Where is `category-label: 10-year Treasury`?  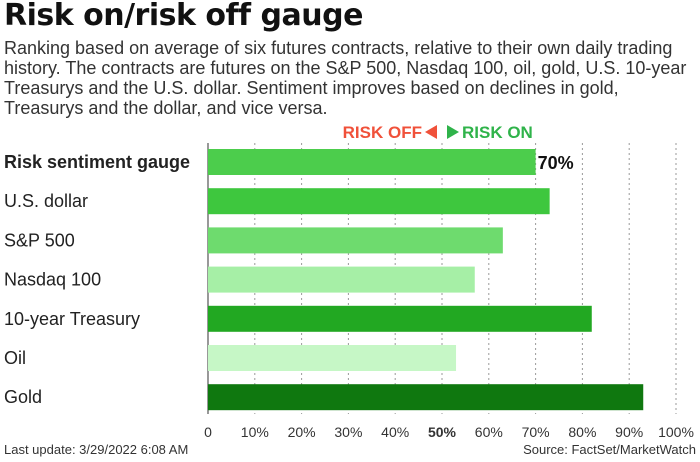 category-label: 10-year Treasury is located at coordinates (72, 319).